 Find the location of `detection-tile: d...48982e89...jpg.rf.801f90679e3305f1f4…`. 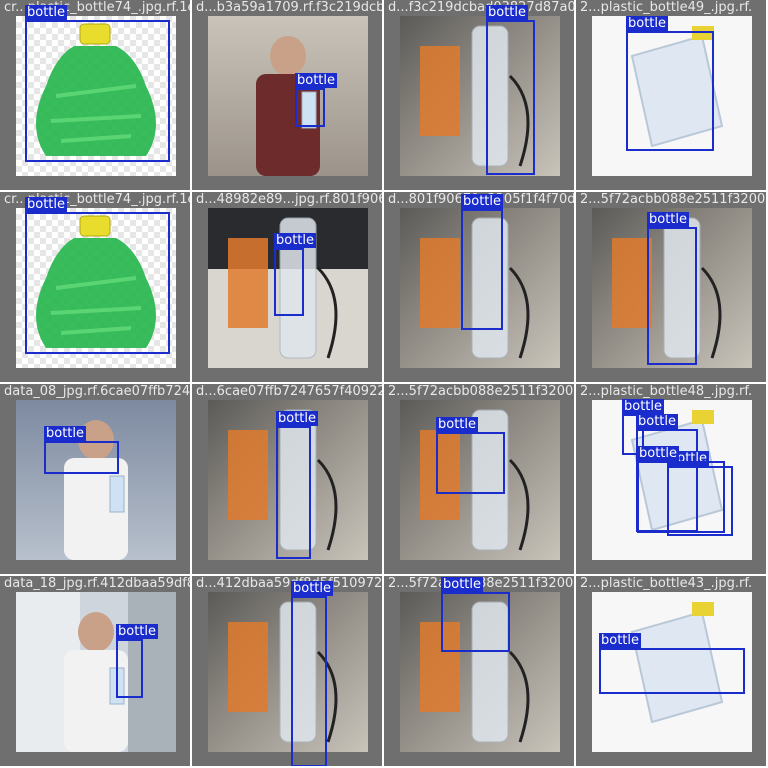

detection-tile: d...48982e89...jpg.rf.801f90679e3305f1f4… is located at coordinates (287, 287).